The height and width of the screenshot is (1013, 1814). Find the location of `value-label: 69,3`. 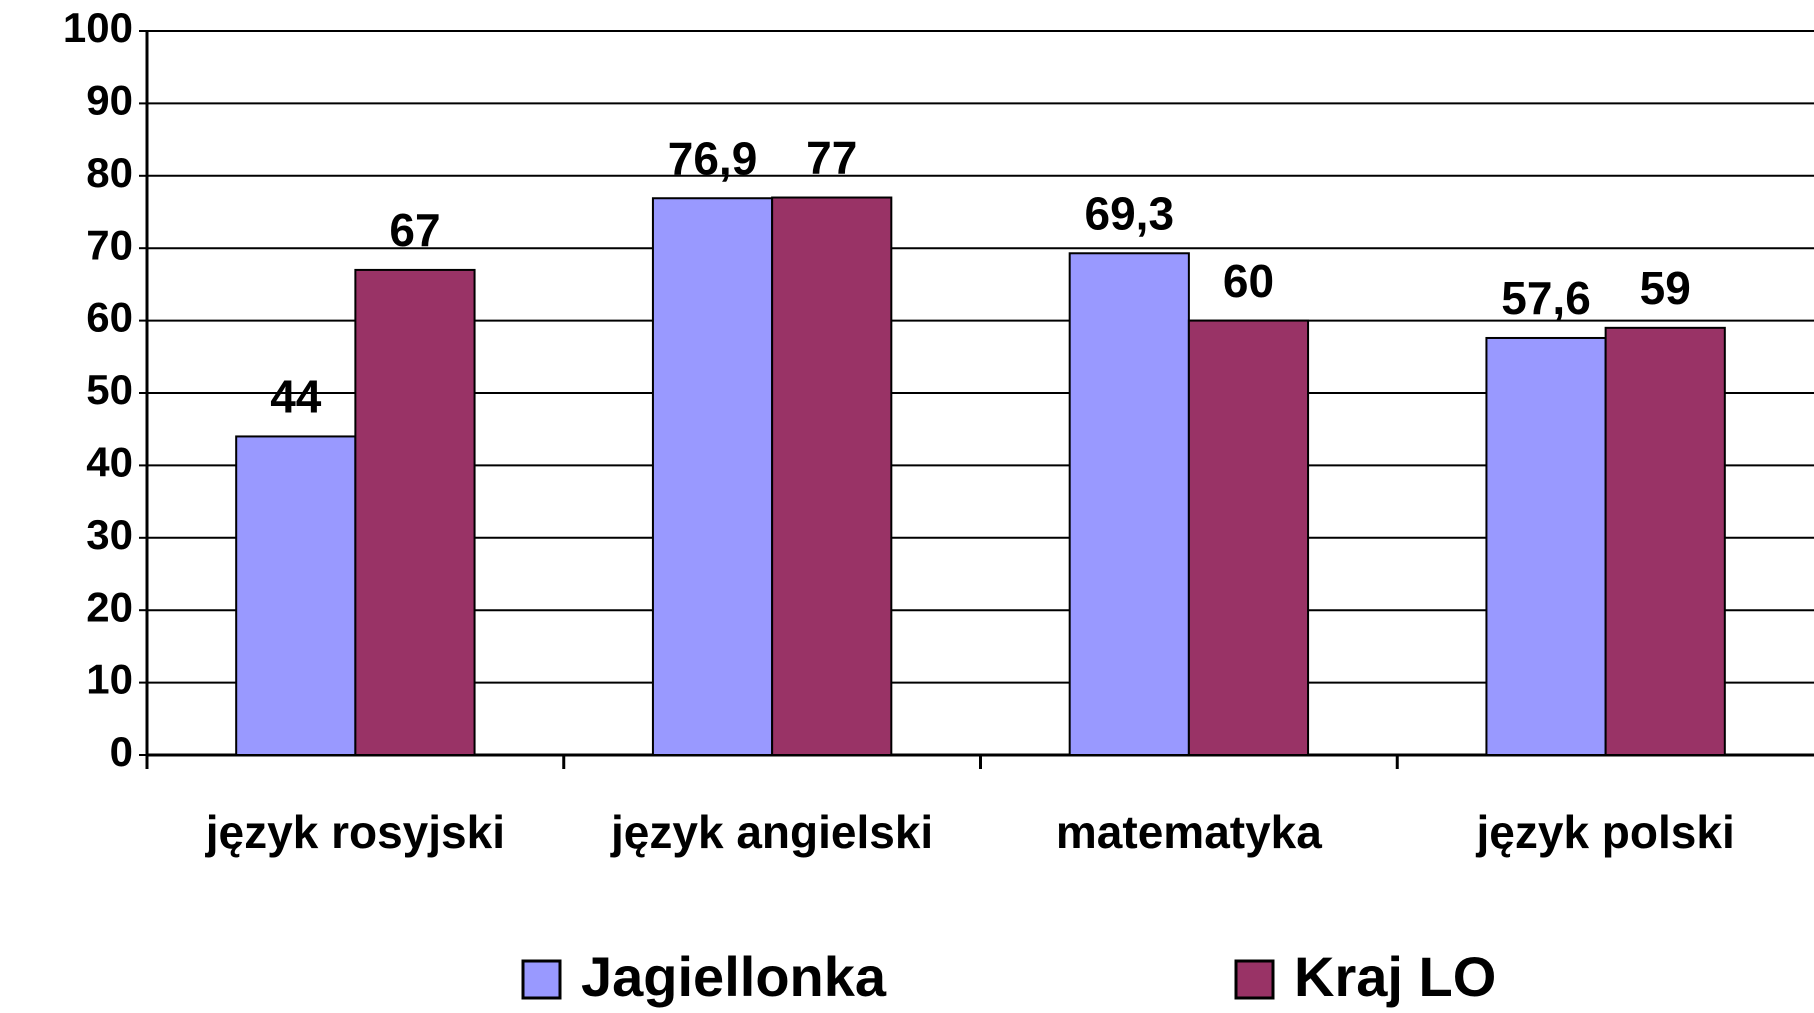

value-label: 69,3 is located at coordinates (1130, 213).